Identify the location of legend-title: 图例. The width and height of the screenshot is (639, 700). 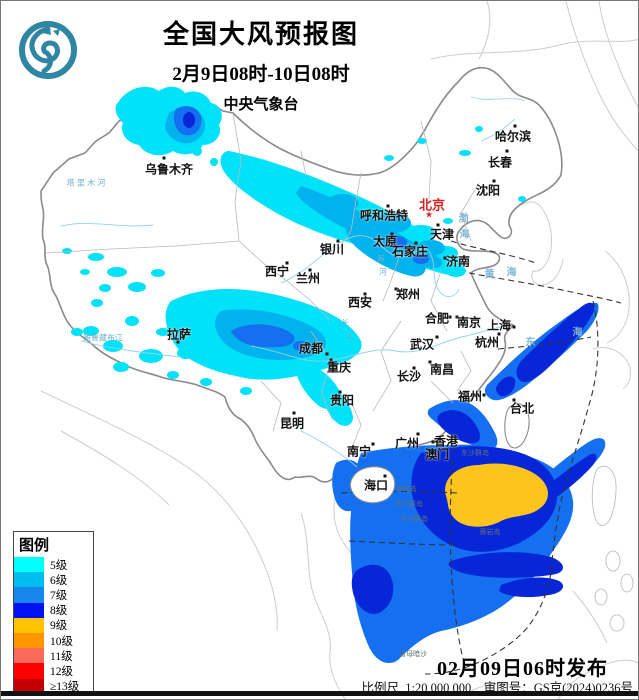
(34, 546).